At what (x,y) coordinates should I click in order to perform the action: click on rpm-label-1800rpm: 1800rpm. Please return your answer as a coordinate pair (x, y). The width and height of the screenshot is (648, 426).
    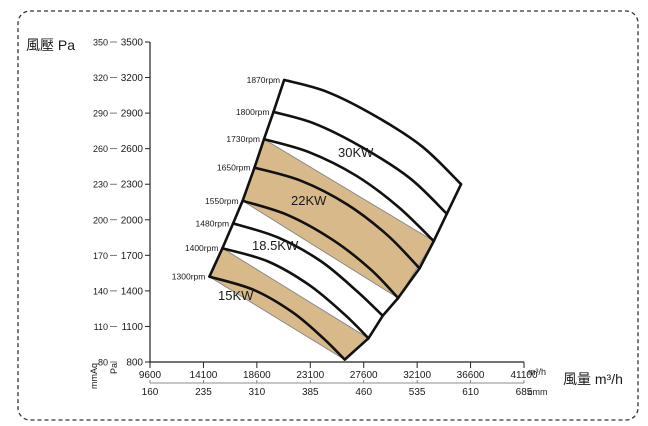
    Looking at the image, I should click on (253, 112).